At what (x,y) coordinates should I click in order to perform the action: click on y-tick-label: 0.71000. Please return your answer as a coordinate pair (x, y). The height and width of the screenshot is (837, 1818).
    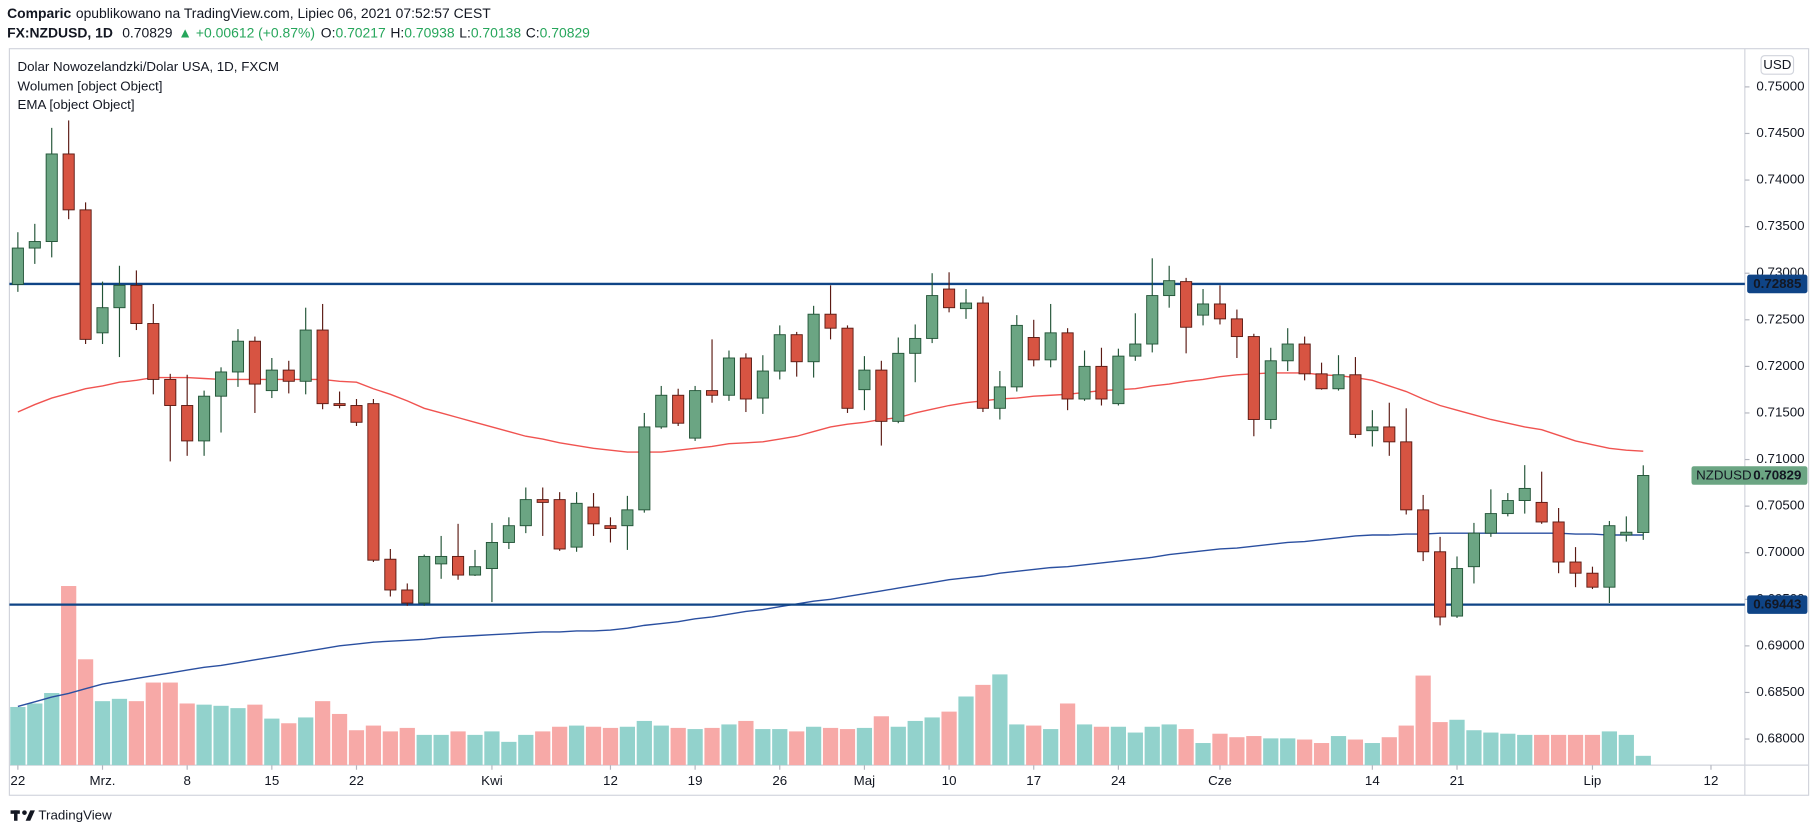
    Looking at the image, I should click on (1780, 458).